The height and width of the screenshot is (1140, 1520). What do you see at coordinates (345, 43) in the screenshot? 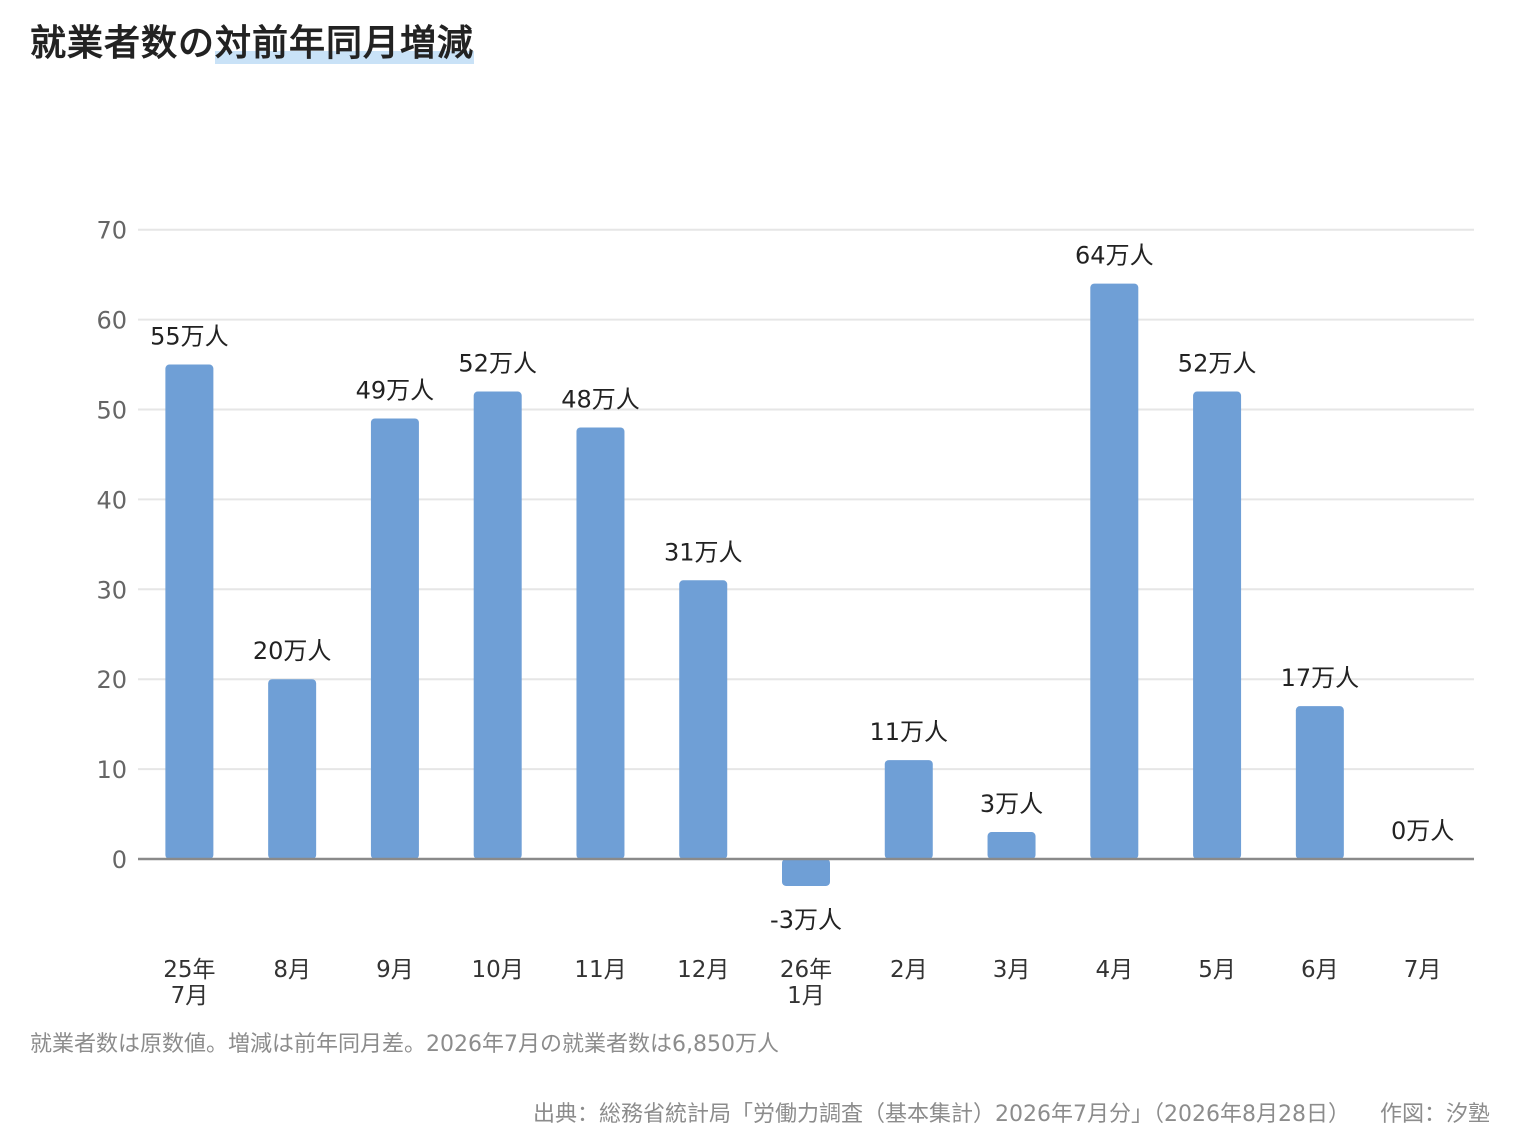
I see `chart-title-highlight: 対前年同月増減` at bounding box center [345, 43].